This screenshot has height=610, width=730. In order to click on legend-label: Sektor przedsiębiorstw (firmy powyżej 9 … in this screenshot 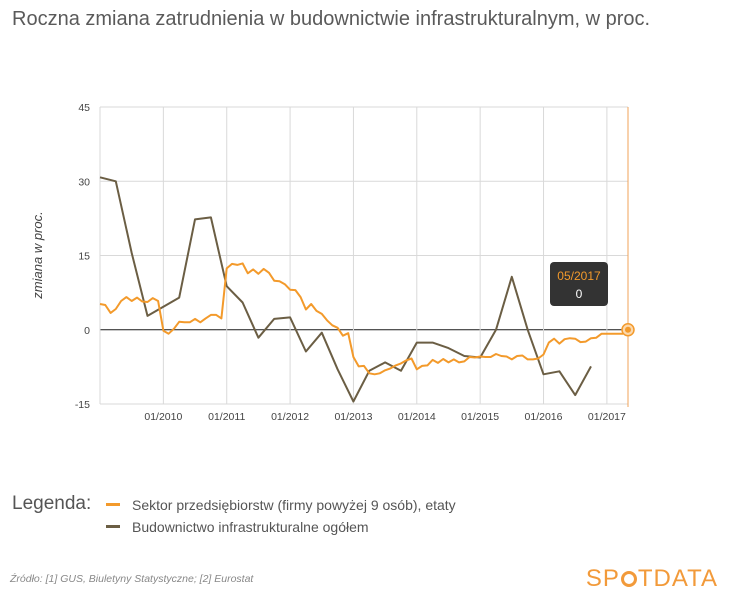, I will do `click(294, 505)`.